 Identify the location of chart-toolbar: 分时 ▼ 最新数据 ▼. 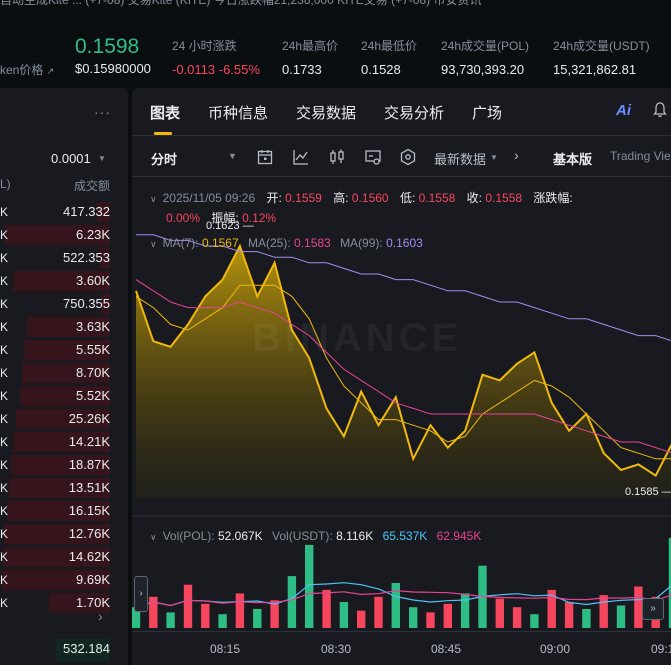
(401, 157).